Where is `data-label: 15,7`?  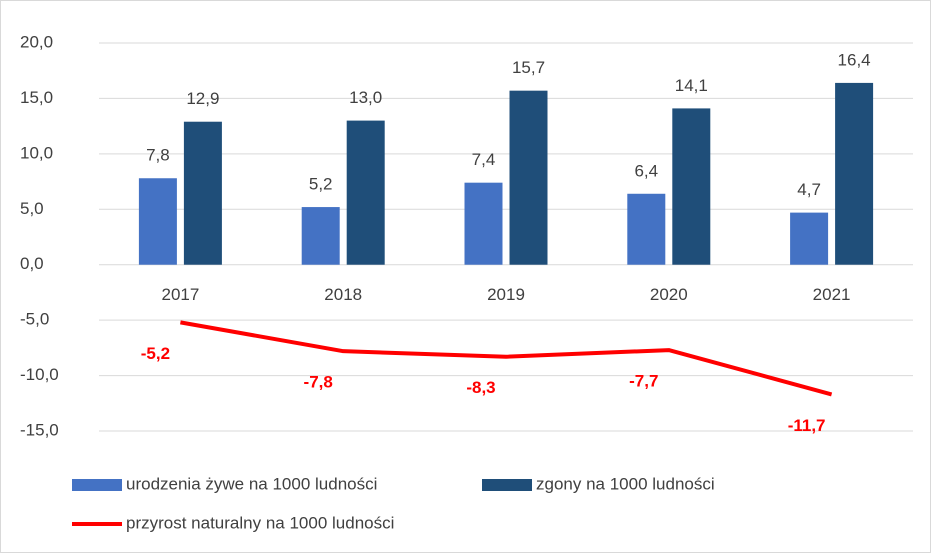 data-label: 15,7 is located at coordinates (528, 67).